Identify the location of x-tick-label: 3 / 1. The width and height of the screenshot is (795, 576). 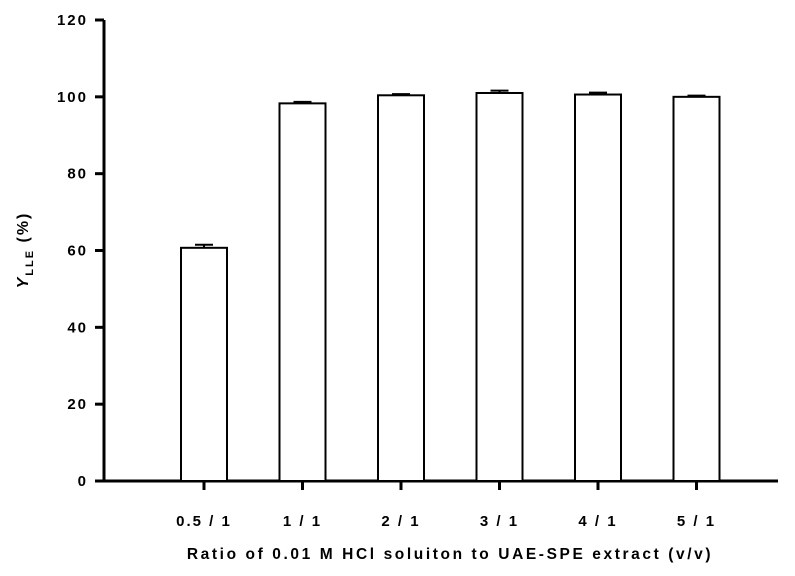
(499, 521).